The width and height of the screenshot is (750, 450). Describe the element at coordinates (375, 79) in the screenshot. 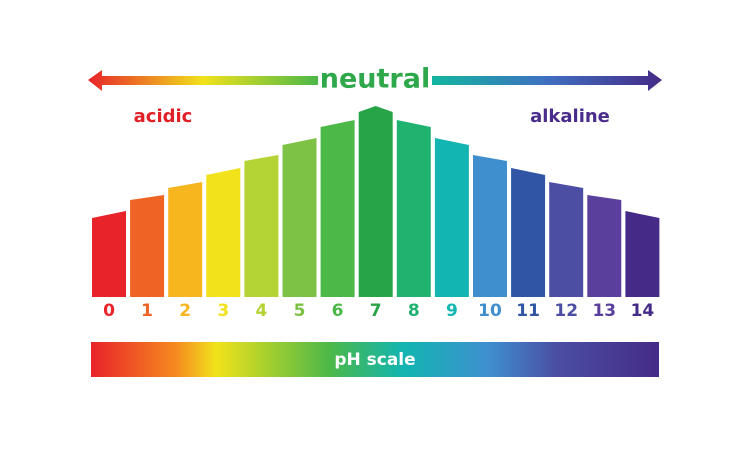

I see `neutral-label: neutral` at that location.